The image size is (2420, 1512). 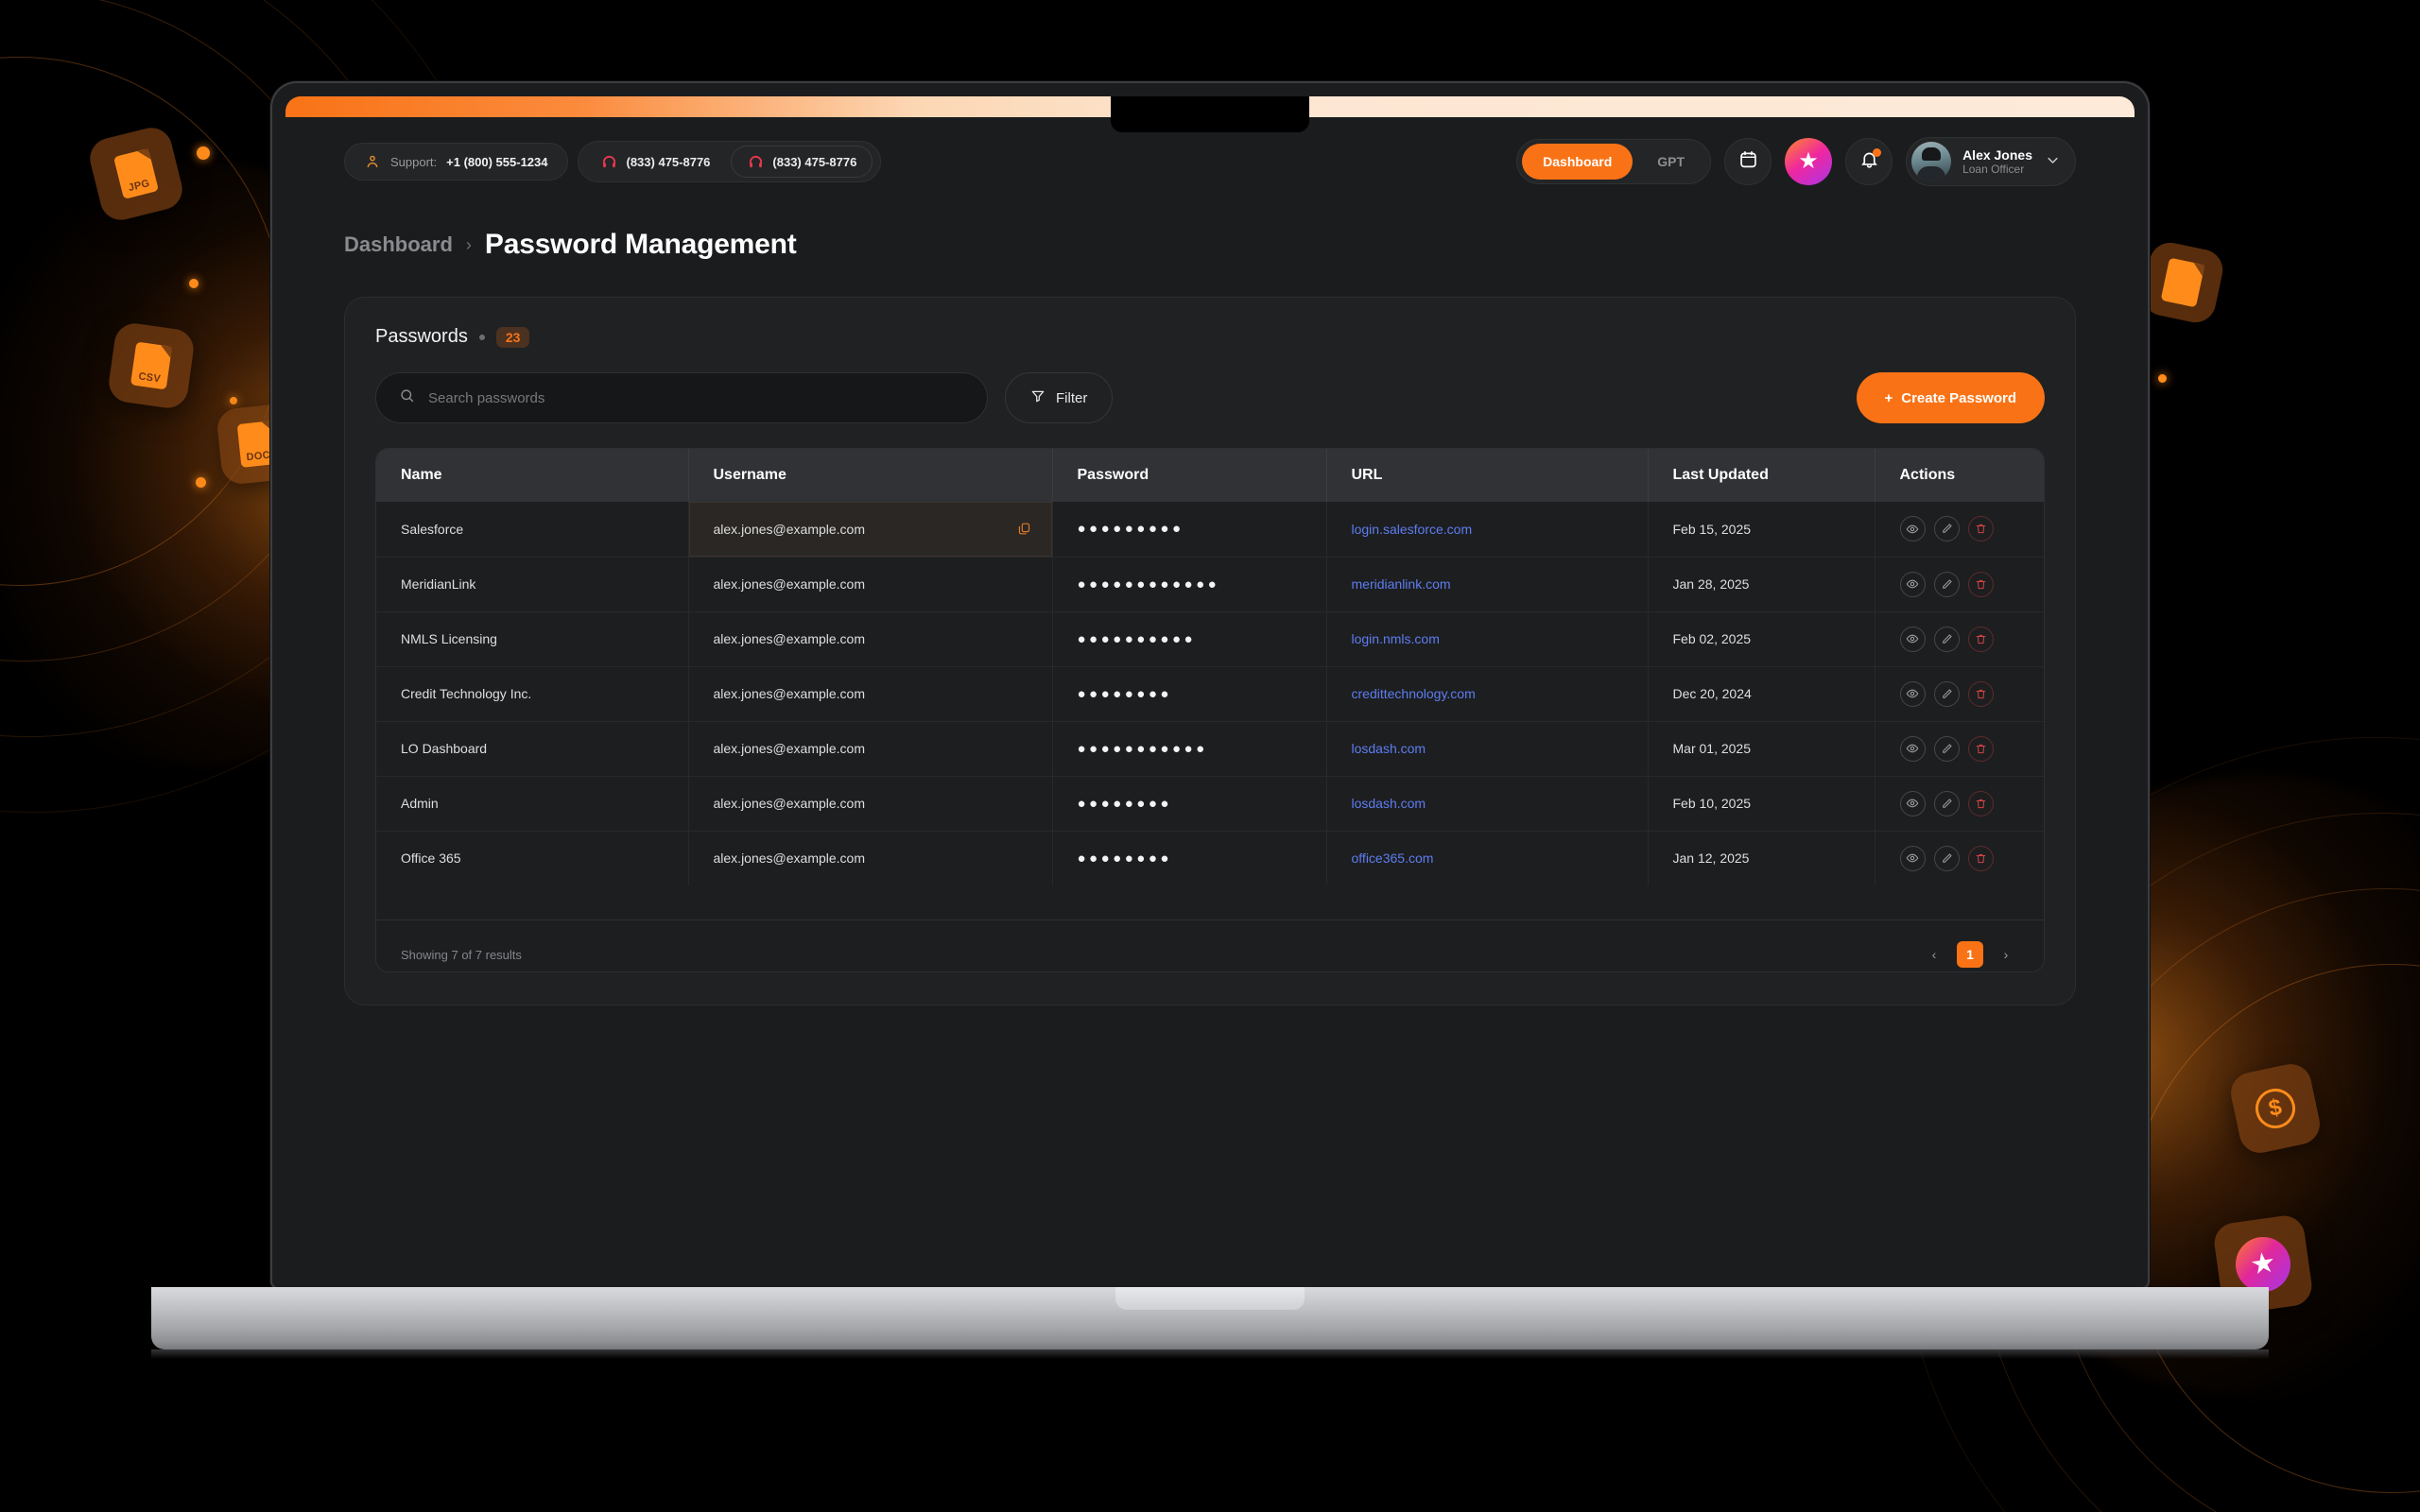 I want to click on cell-password: ●●●●●●●●●●●, so click(x=1189, y=748).